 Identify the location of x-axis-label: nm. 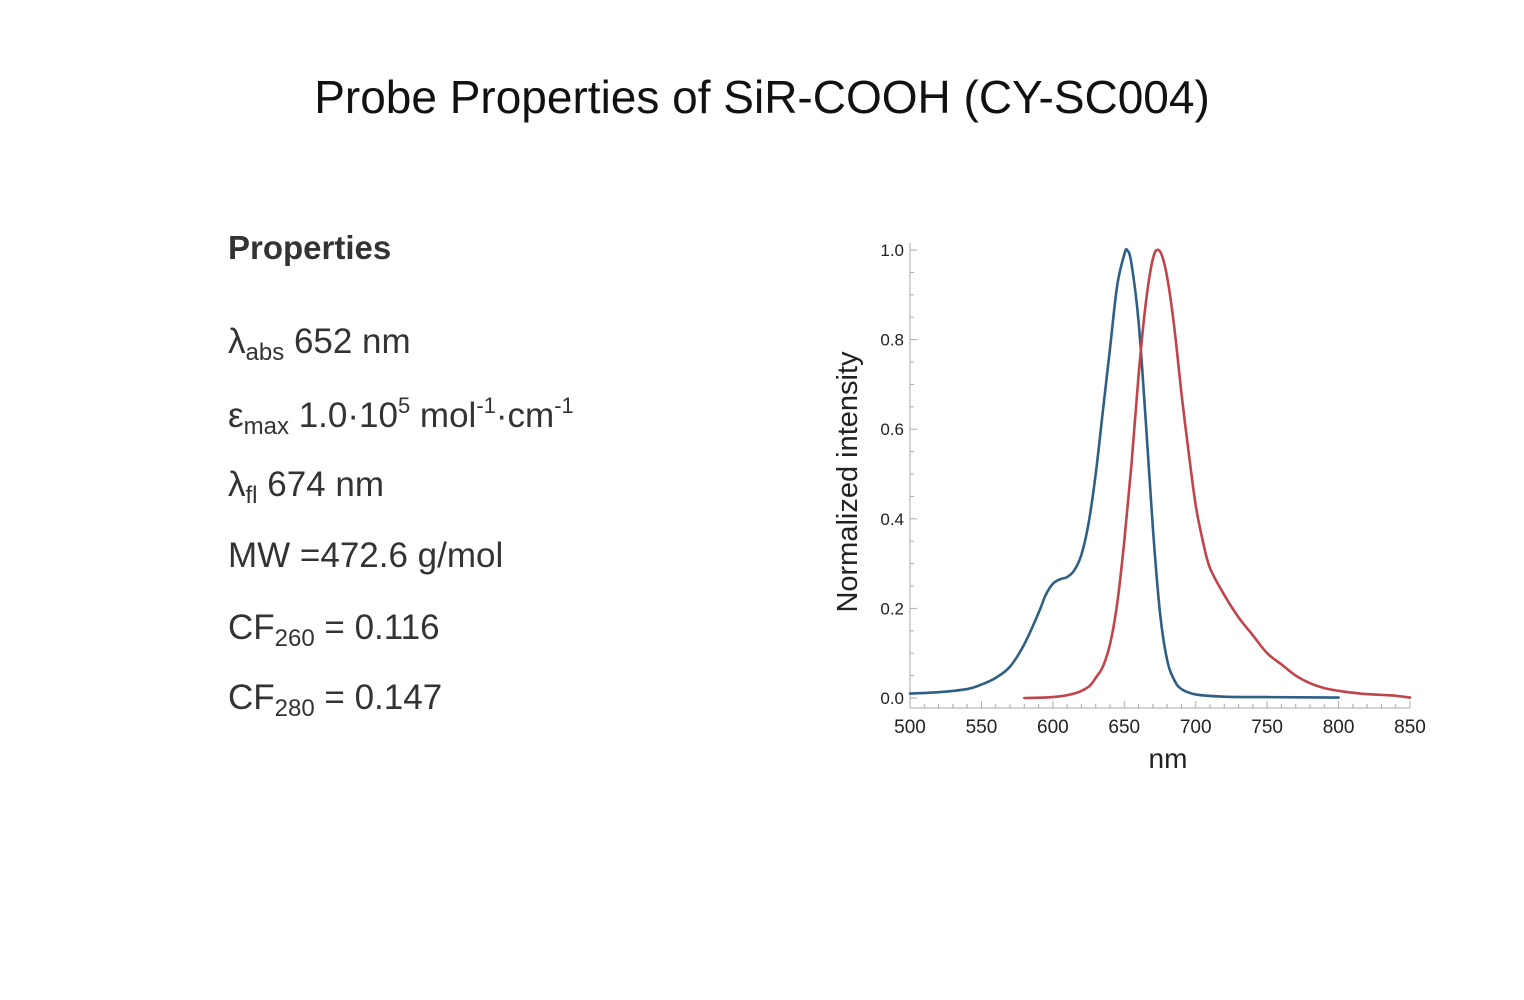
(1168, 758).